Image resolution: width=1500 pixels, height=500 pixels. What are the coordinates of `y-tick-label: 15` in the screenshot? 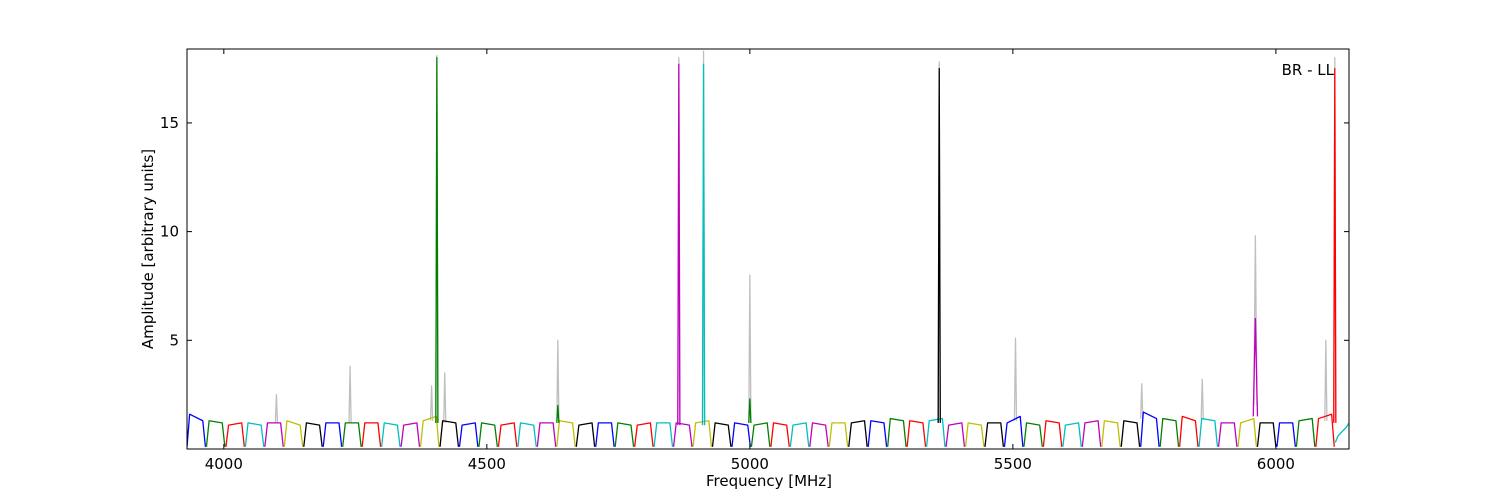 It's located at (169, 123).